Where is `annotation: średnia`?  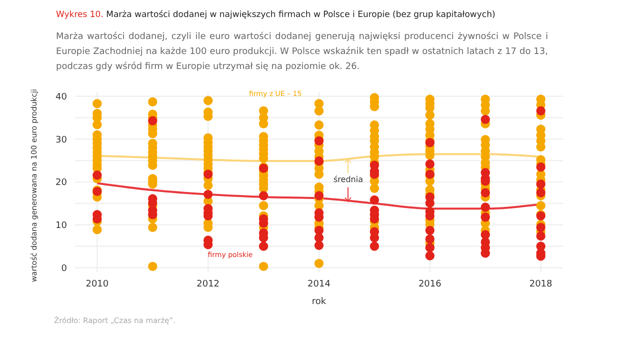
annotation: średnia is located at coordinates (348, 180).